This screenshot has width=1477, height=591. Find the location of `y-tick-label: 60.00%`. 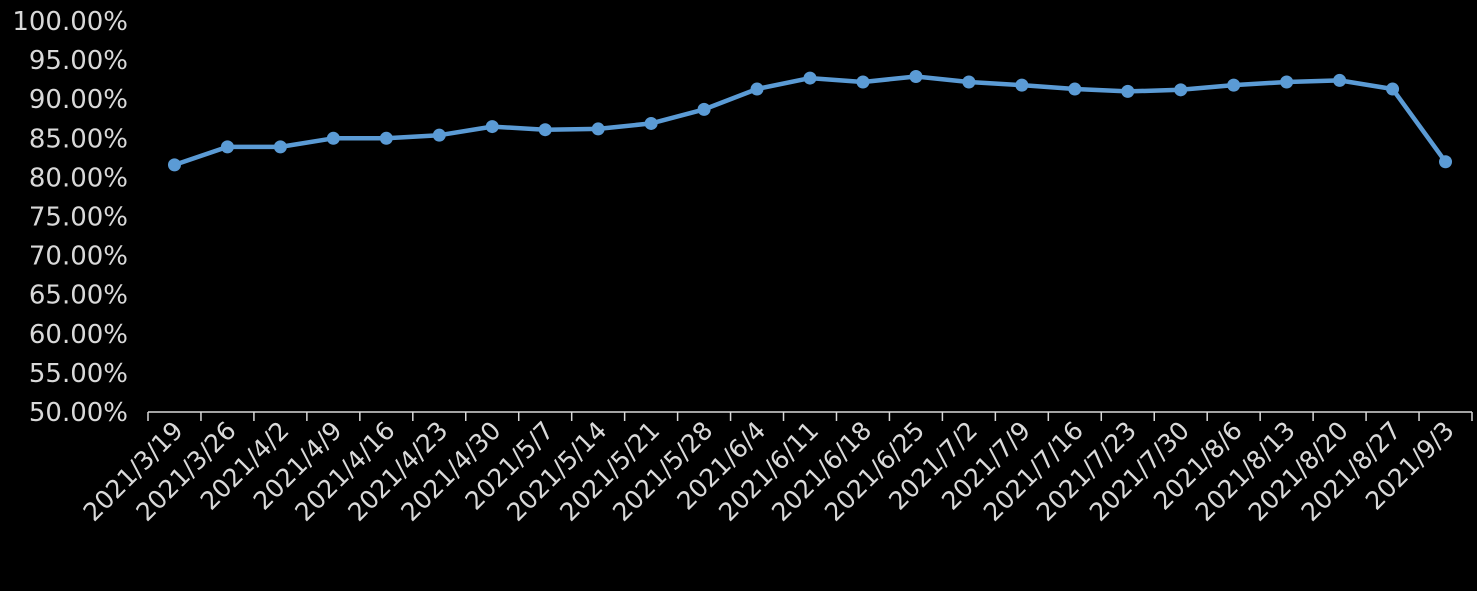

y-tick-label: 60.00% is located at coordinates (78, 335).